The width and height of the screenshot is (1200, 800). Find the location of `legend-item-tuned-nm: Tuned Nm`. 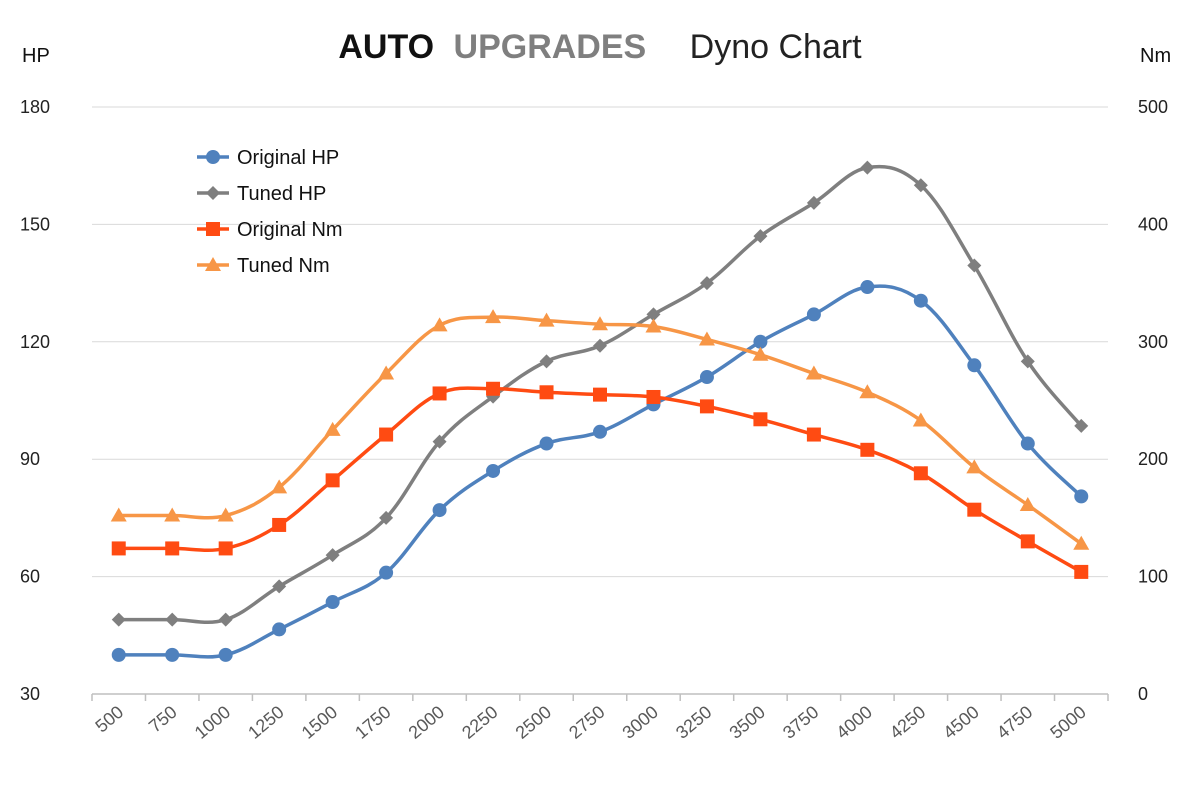

legend-item-tuned-nm: Tuned Nm is located at coordinates (263, 266).